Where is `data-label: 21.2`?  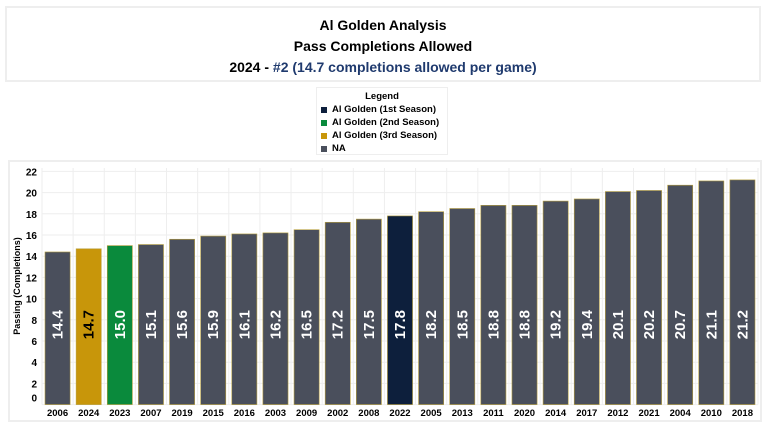 data-label: 21.2 is located at coordinates (742, 324).